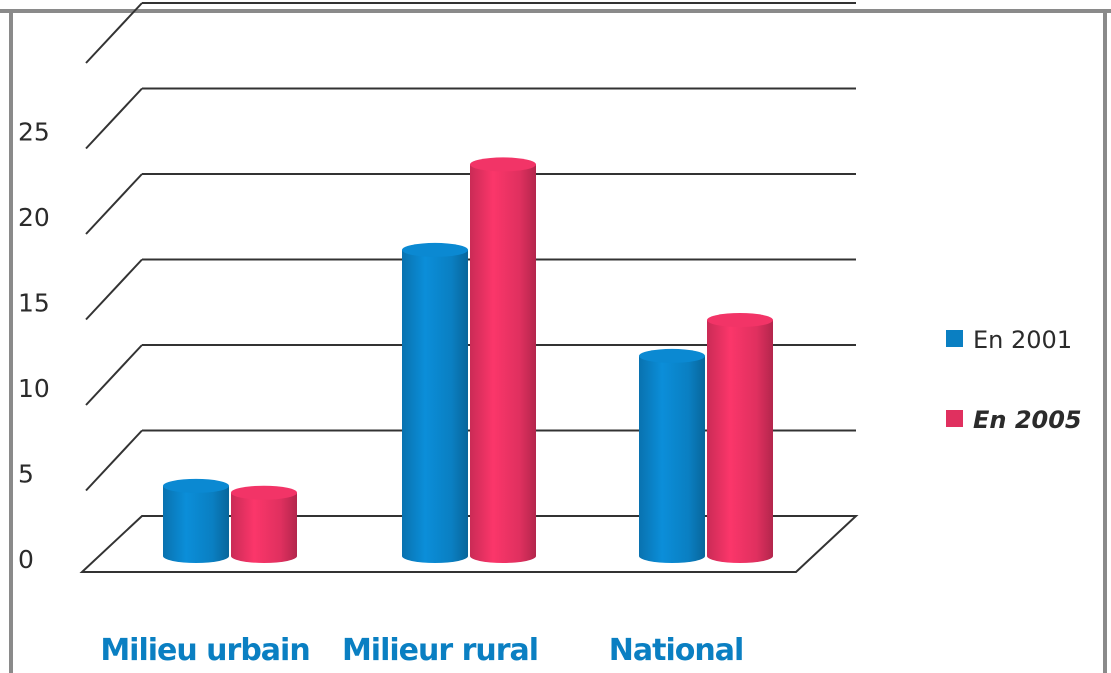 Image resolution: width=1111 pixels, height=673 pixels. I want to click on y-tick-labels: 0 5 10 15 20 25, so click(34, 346).